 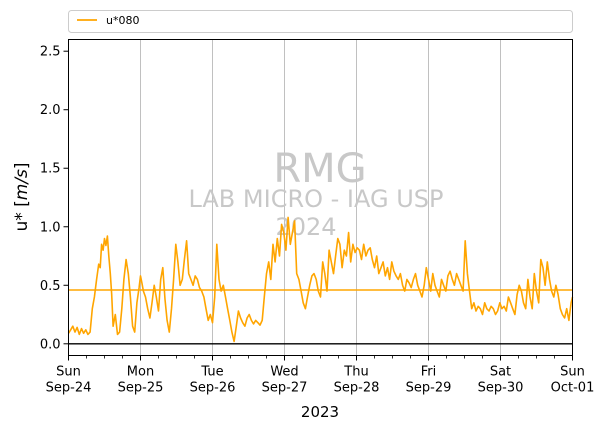 I want to click on x-axis-title: 2023, so click(x=320, y=412).